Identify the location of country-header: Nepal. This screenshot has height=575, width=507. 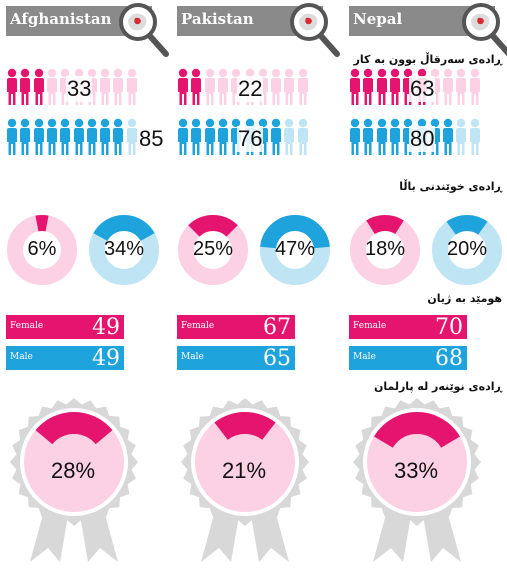
(428, 30).